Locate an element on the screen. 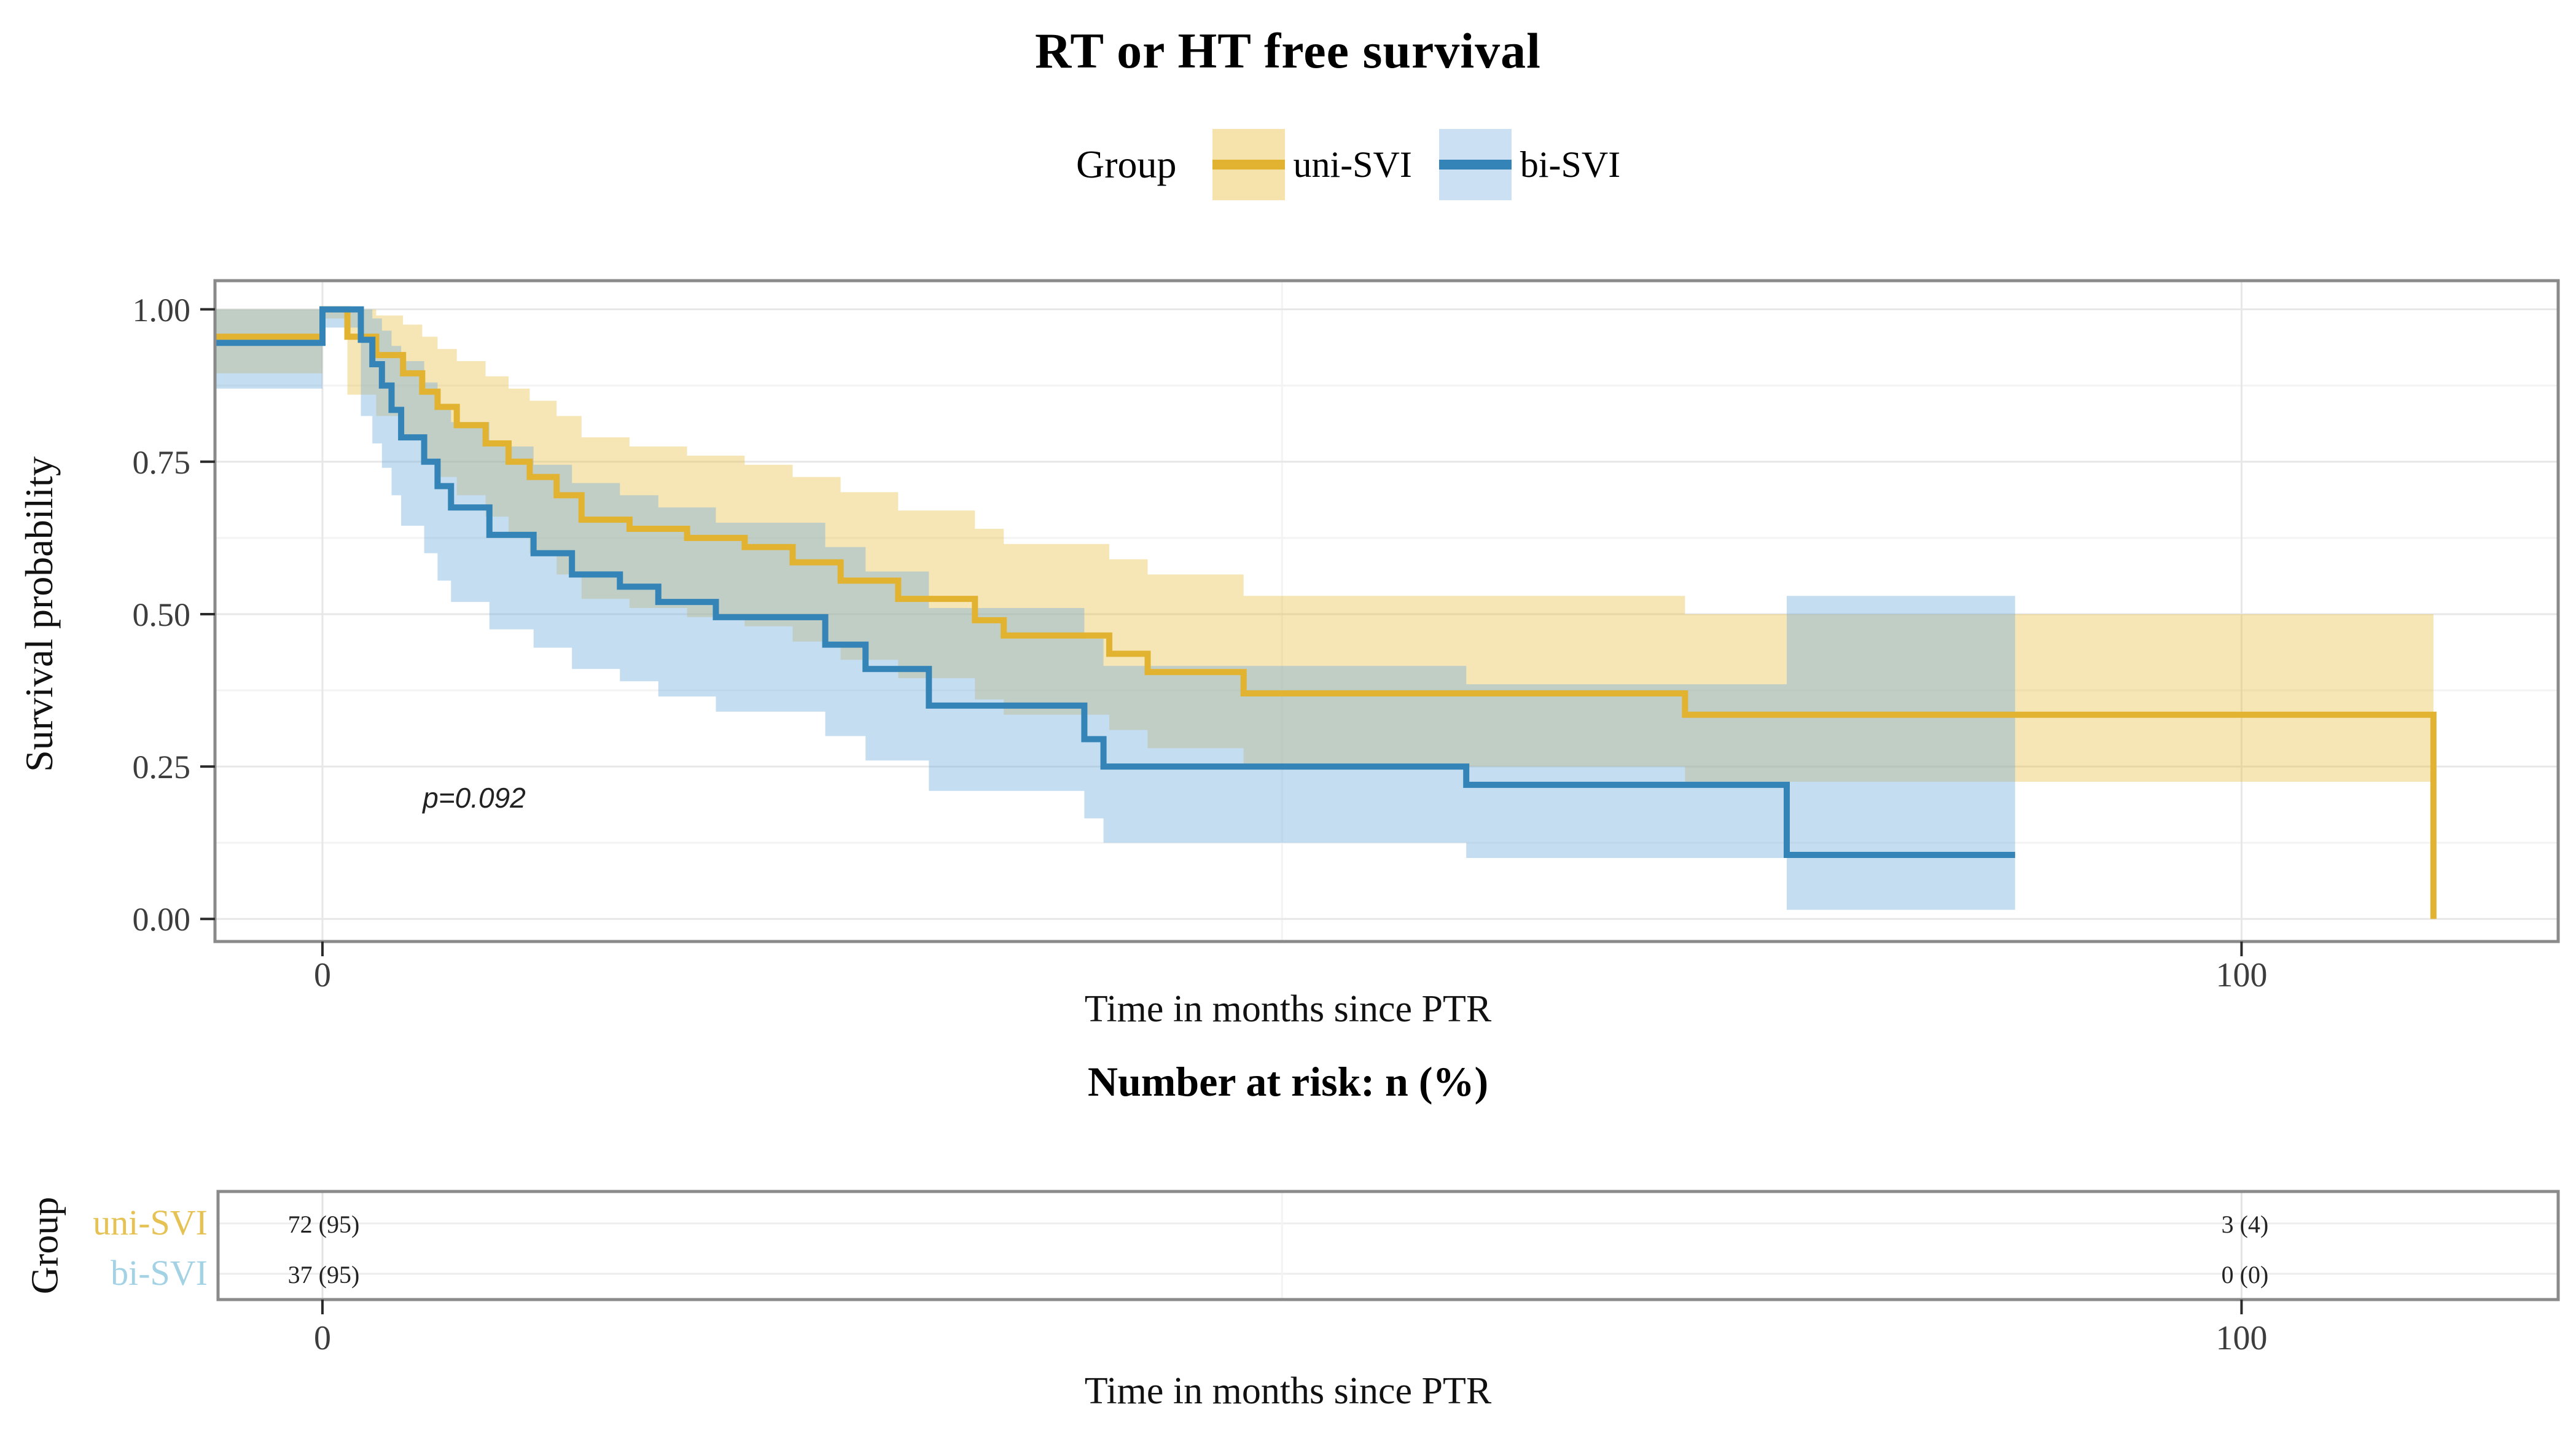 Image resolution: width=2576 pixels, height=1431 pixels. risk-table-title: Number at risk: n (%) is located at coordinates (1288, 1081).